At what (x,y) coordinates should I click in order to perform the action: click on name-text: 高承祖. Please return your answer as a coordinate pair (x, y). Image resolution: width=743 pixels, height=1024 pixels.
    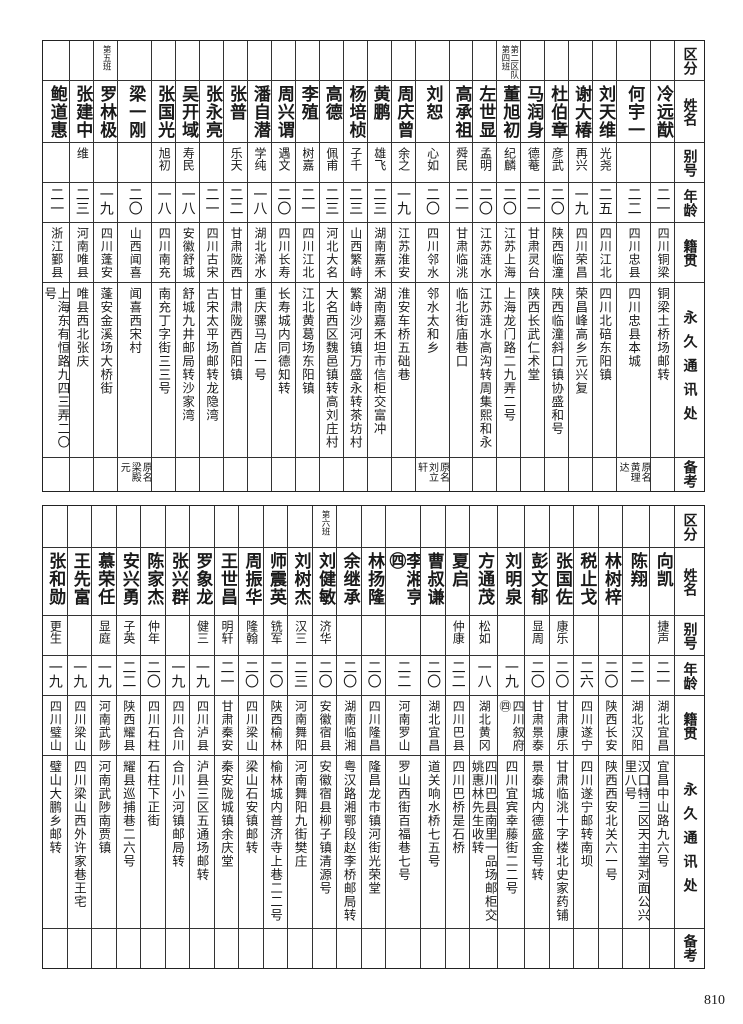
    Looking at the image, I should click on (461, 112).